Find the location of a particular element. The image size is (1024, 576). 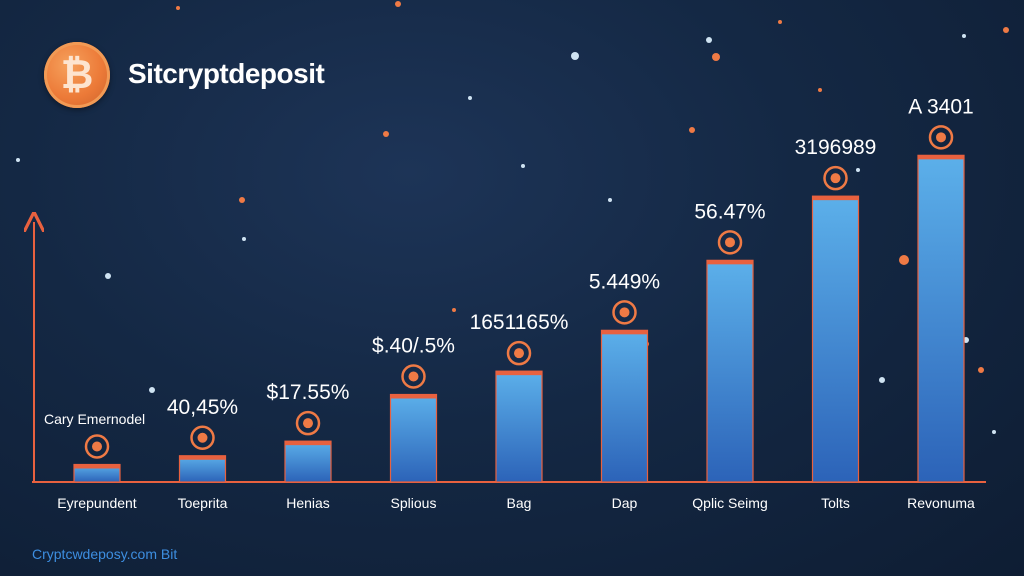

x-tick-label: Henias is located at coordinates (308, 503).